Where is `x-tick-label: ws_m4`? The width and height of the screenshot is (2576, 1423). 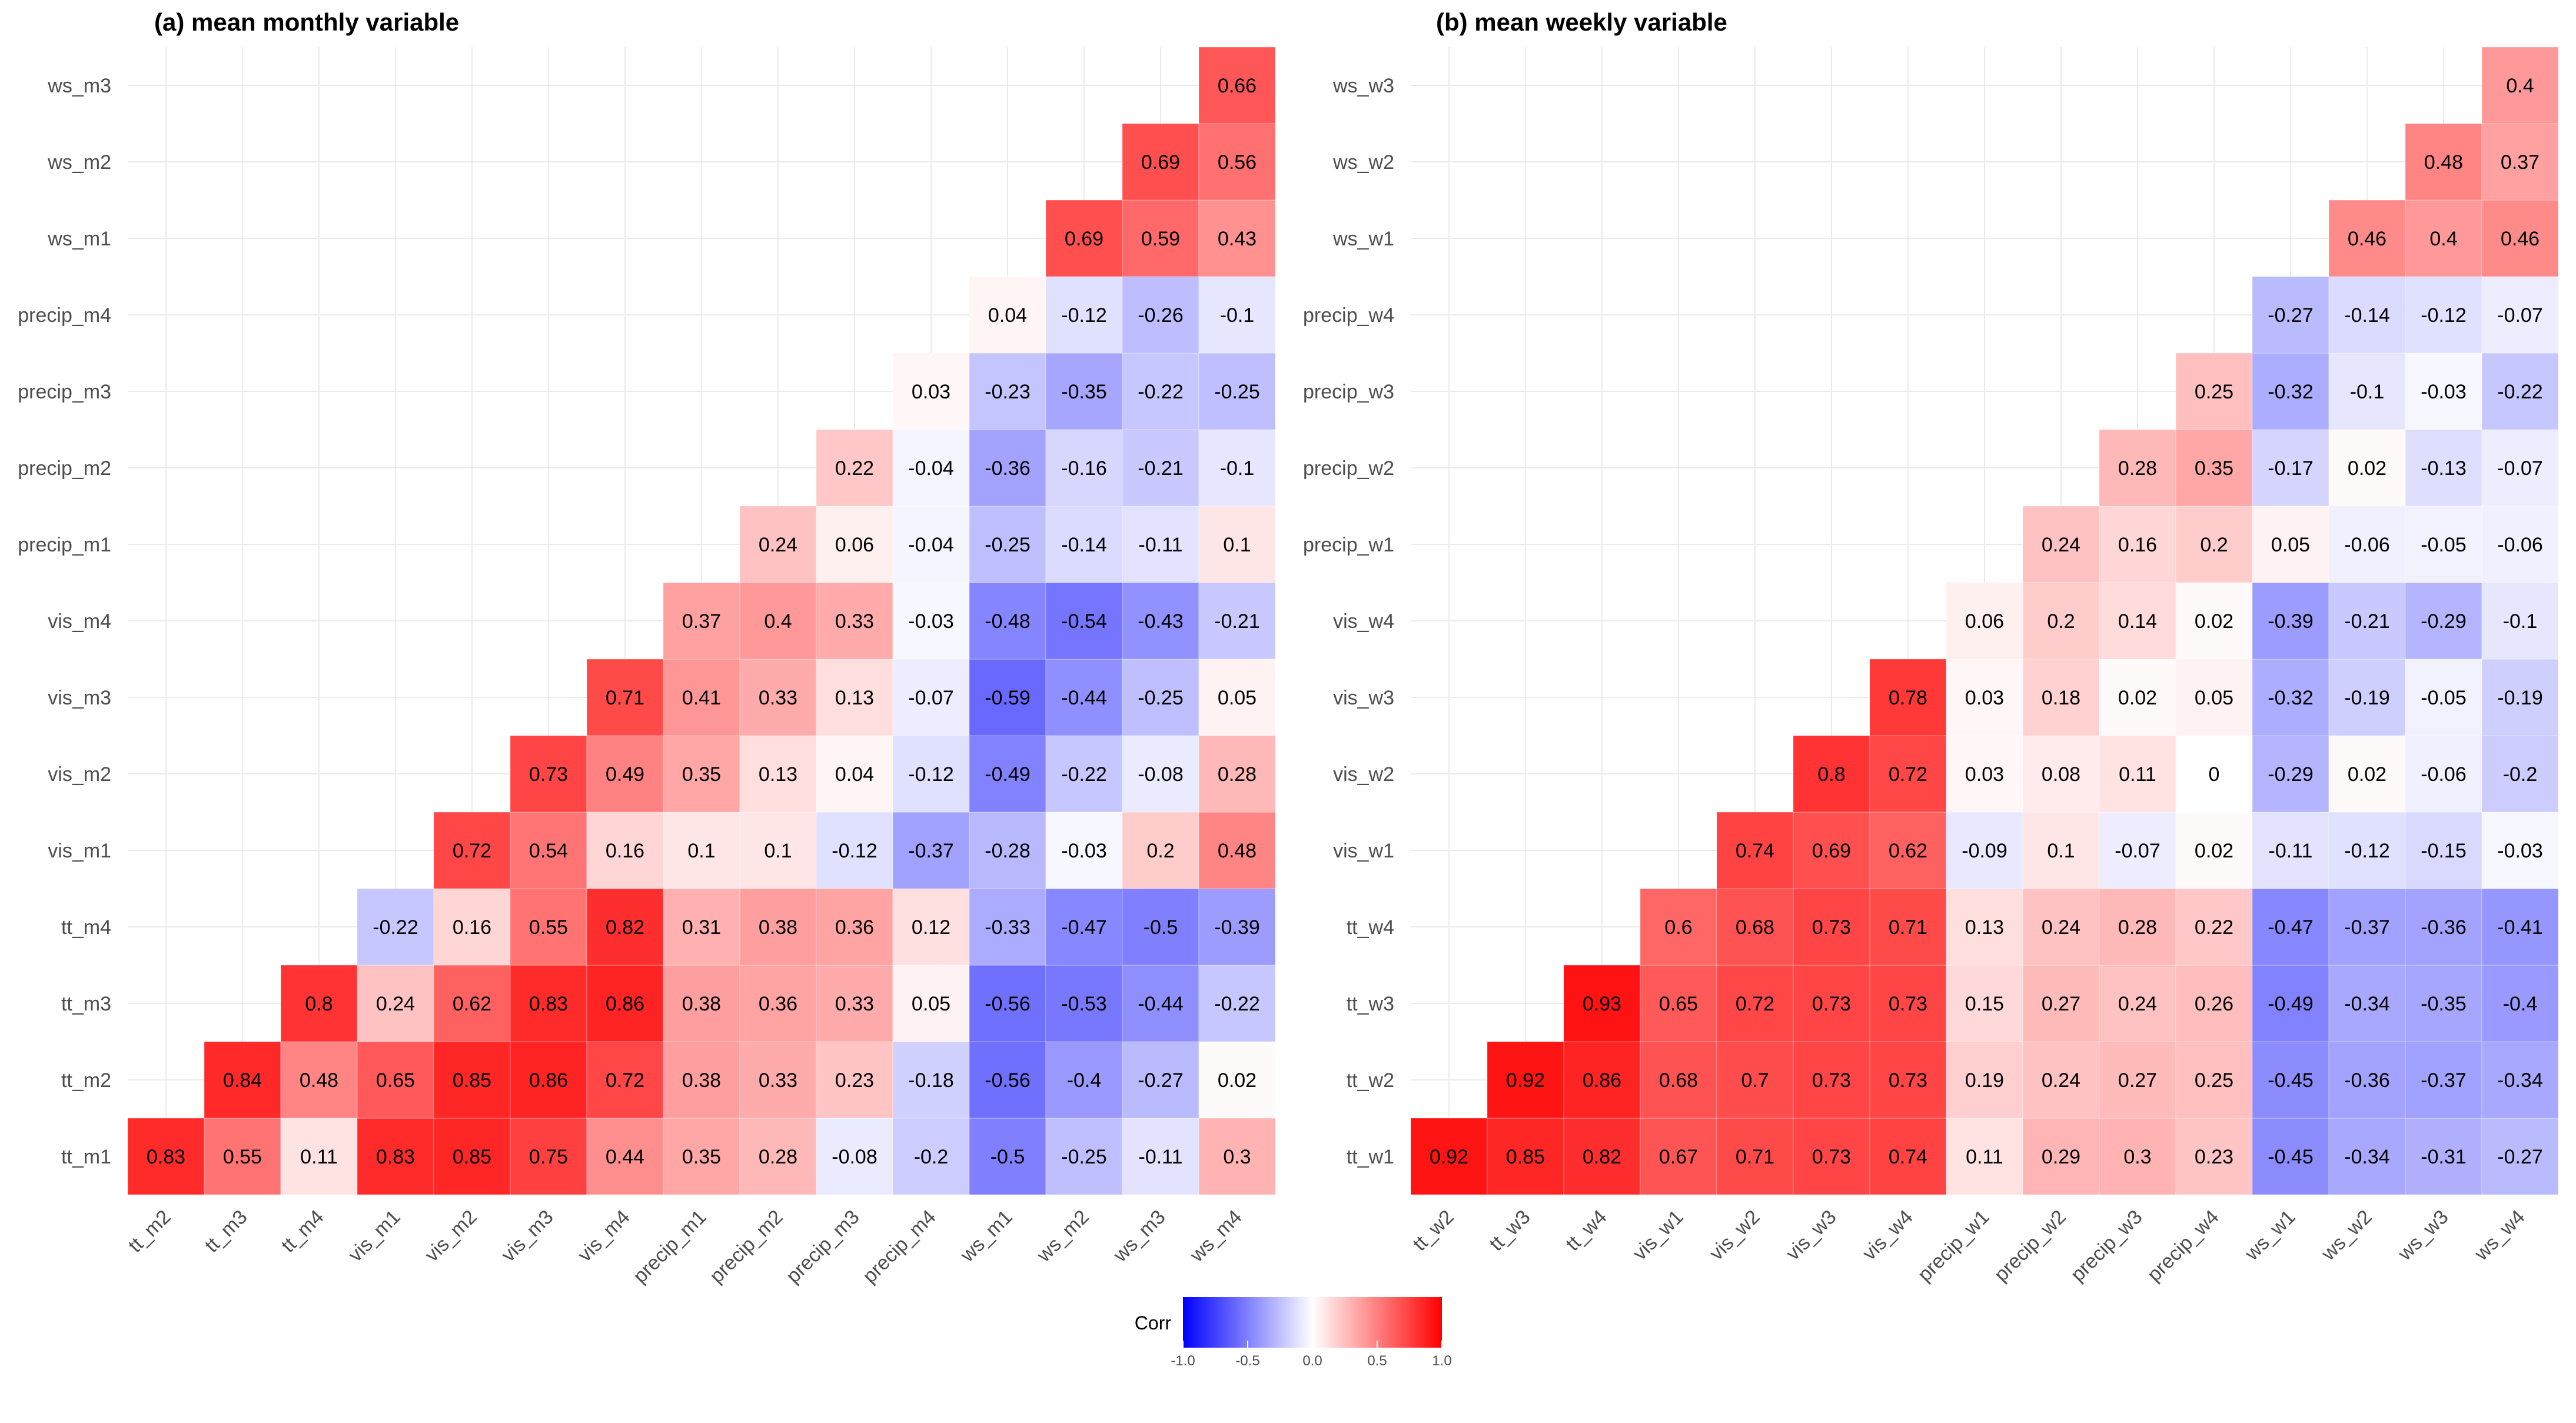 x-tick-label: ws_m4 is located at coordinates (1216, 1236).